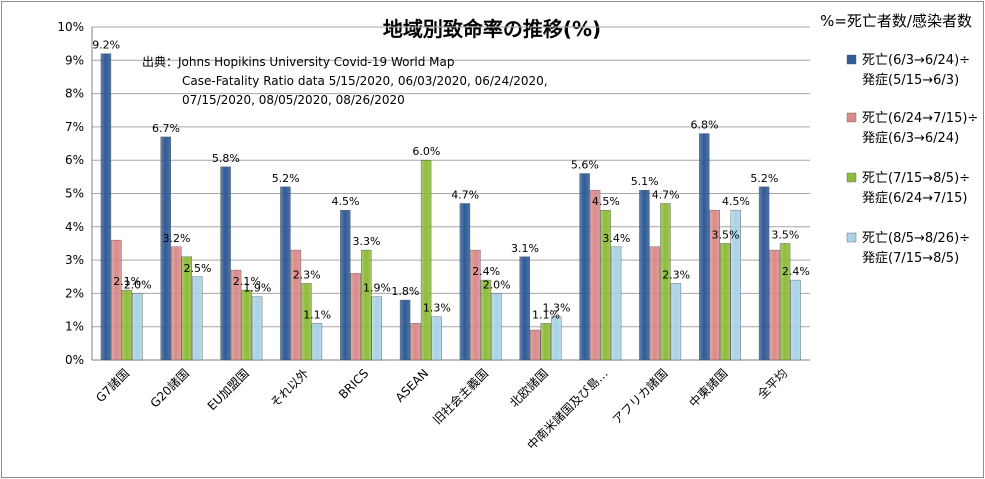 The width and height of the screenshot is (985, 479). What do you see at coordinates (353, 383) in the screenshot?
I see `x-category-label: BRICS` at bounding box center [353, 383].